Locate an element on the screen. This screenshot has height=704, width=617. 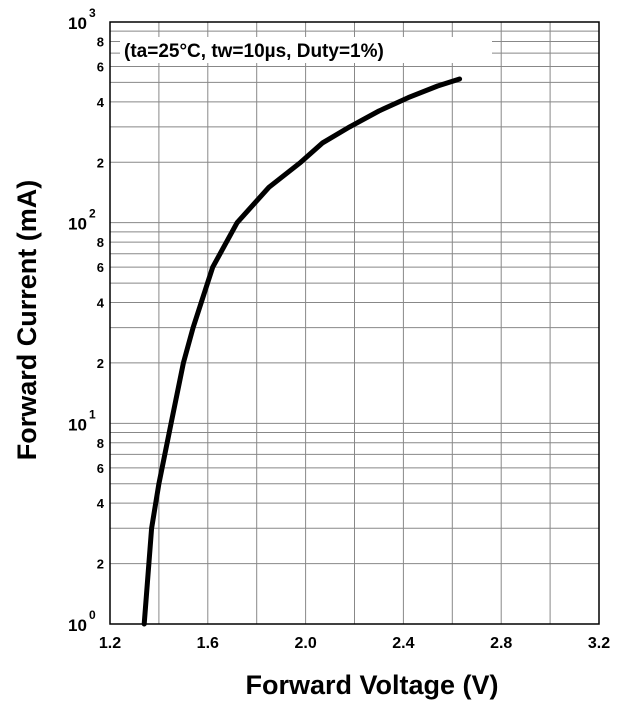
chart-annotation: (ta=25°C, tw=10µs, Duty=1%) is located at coordinates (254, 51).